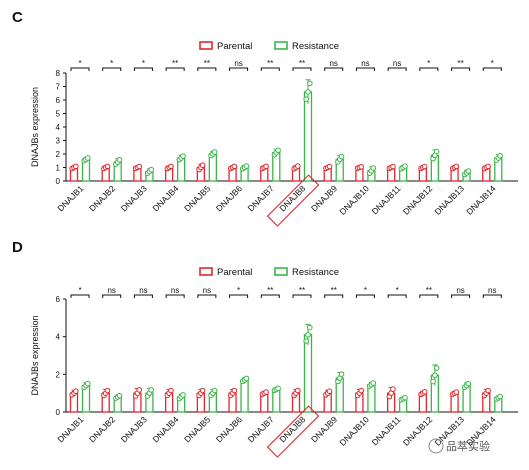 The image size is (529, 470). What do you see at coordinates (229, 429) in the screenshot?
I see `category-label: DNAJB6` at bounding box center [229, 429].